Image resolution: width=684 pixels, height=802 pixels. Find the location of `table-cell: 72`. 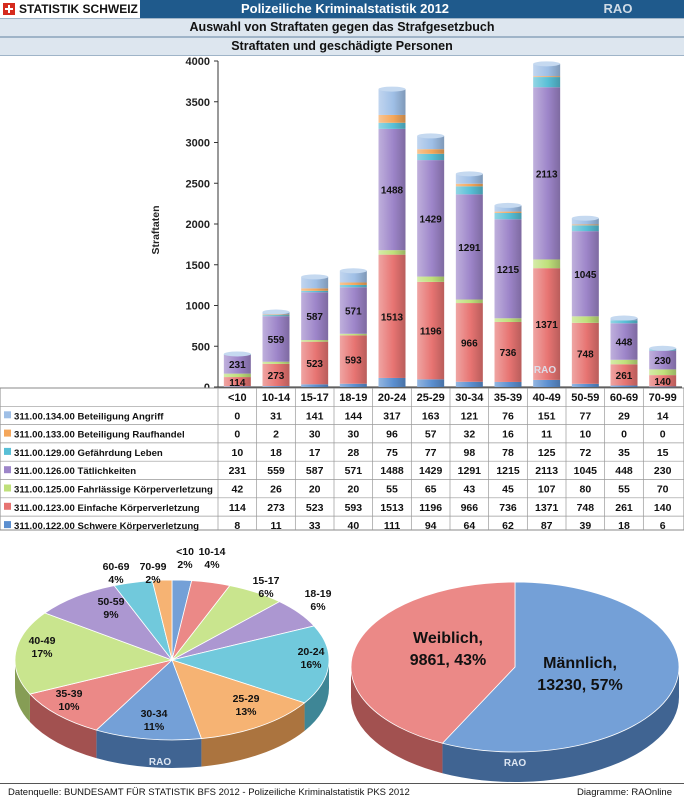

table-cell: 72 is located at coordinates (585, 453).